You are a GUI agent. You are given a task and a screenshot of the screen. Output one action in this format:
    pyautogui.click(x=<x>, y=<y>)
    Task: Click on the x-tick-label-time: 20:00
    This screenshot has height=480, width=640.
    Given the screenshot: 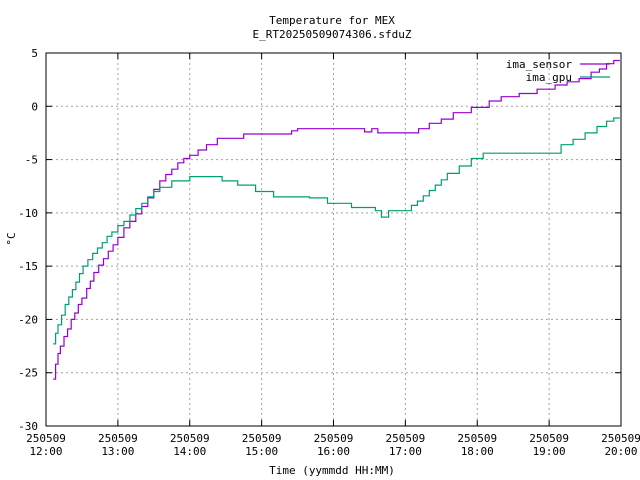 What is the action you would take?
    pyautogui.click(x=620, y=451)
    